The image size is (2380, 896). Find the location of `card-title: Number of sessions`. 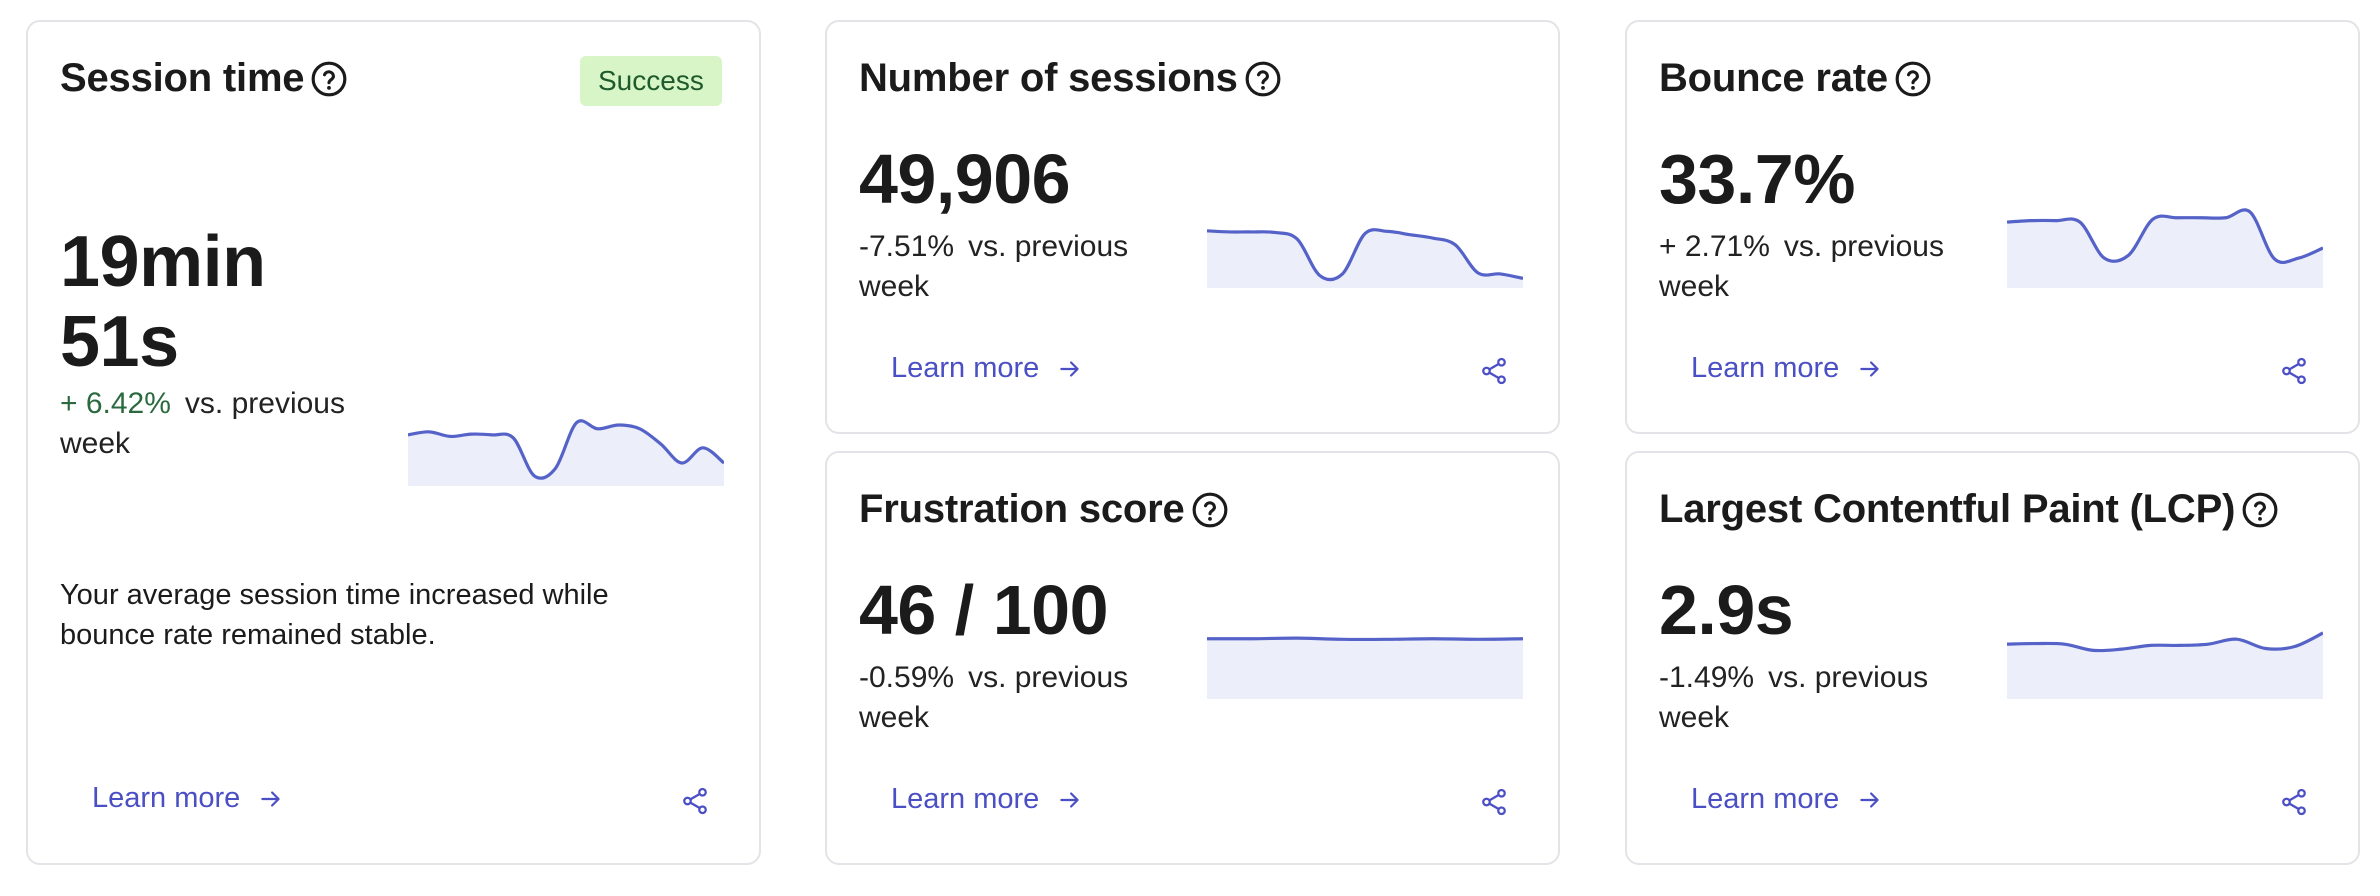

card-title: Number of sessions is located at coordinates (1048, 78).